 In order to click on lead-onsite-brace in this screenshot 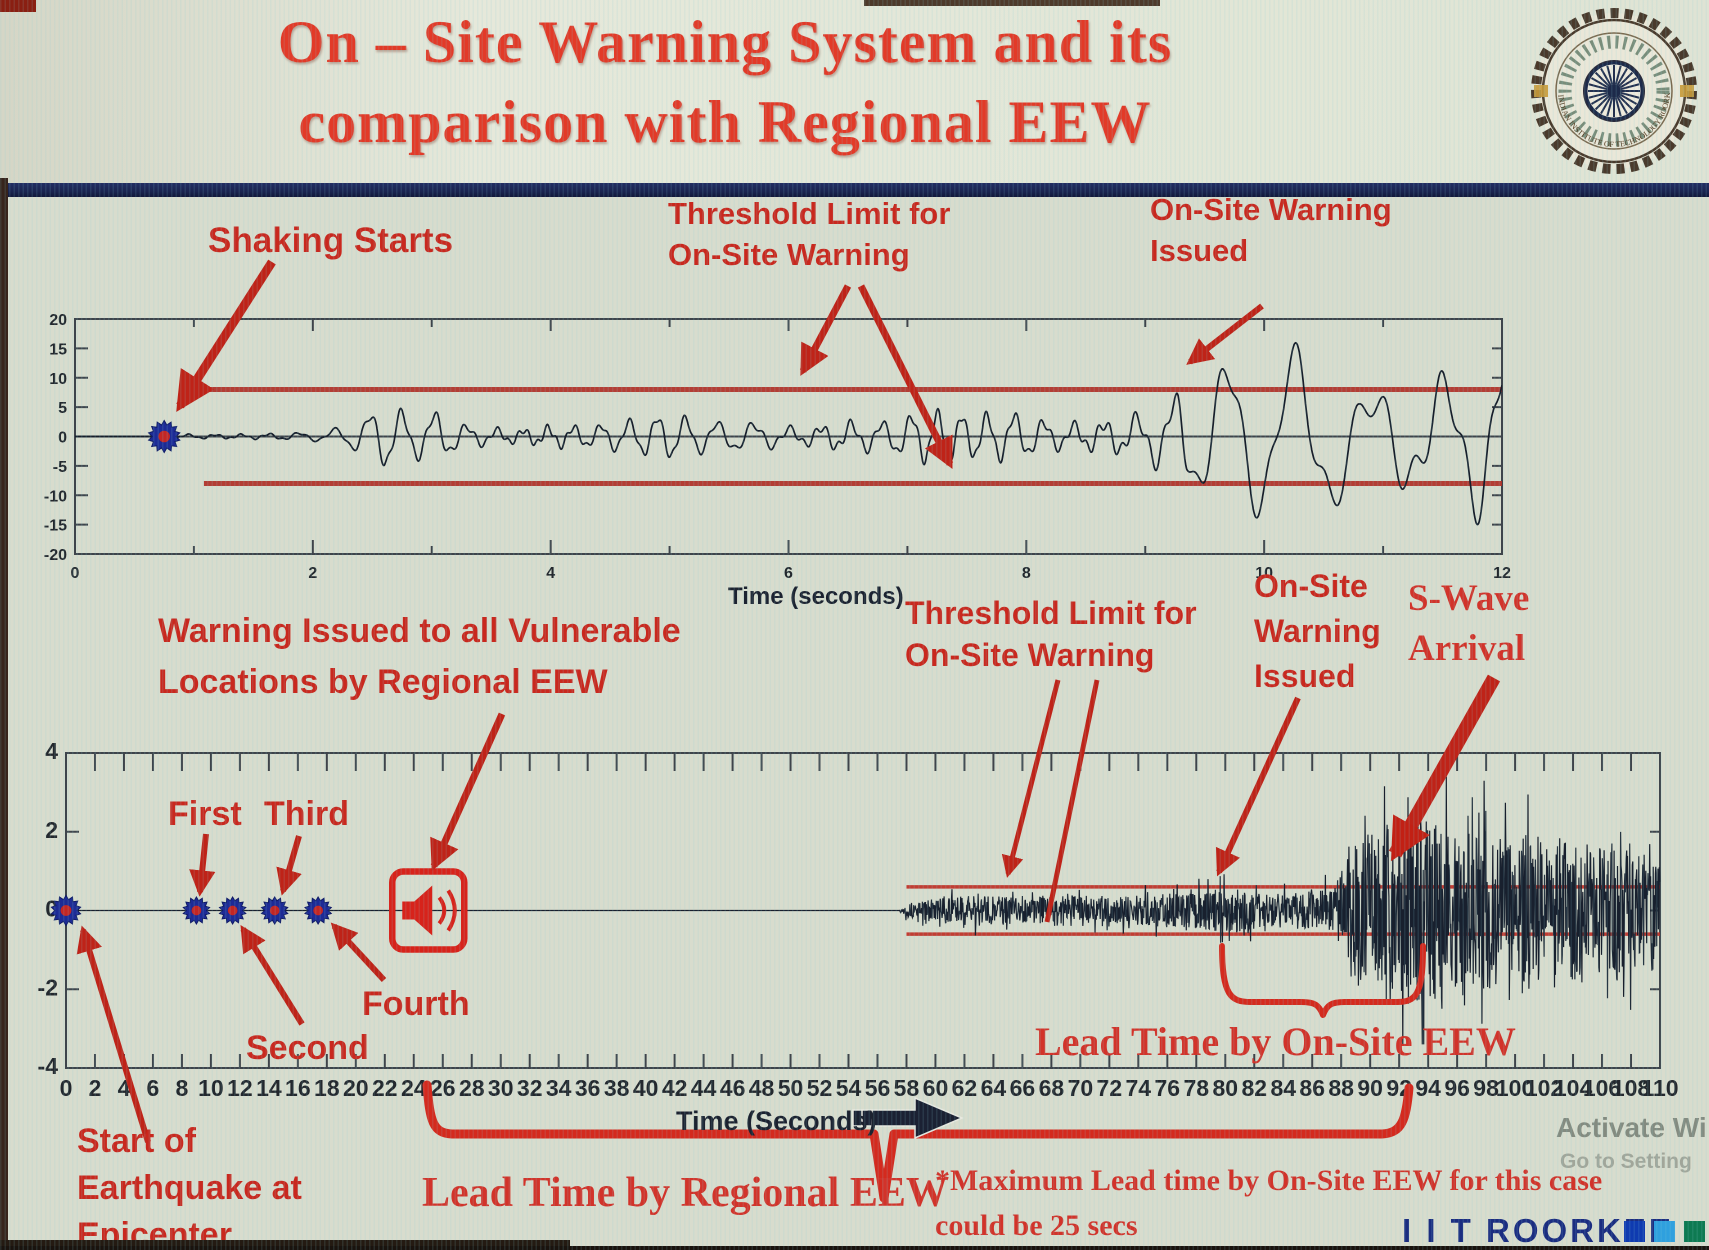, I will do `click(1322, 980)`.